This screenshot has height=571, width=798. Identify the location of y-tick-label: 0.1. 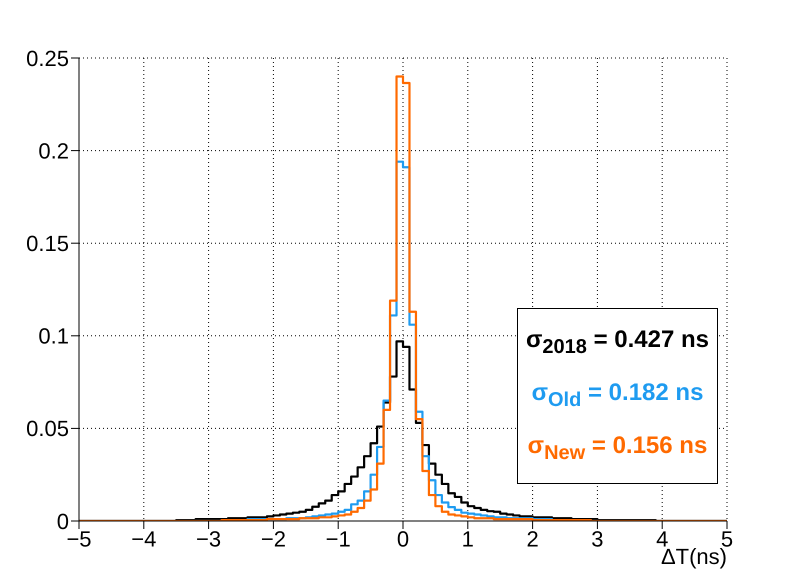
(53, 336).